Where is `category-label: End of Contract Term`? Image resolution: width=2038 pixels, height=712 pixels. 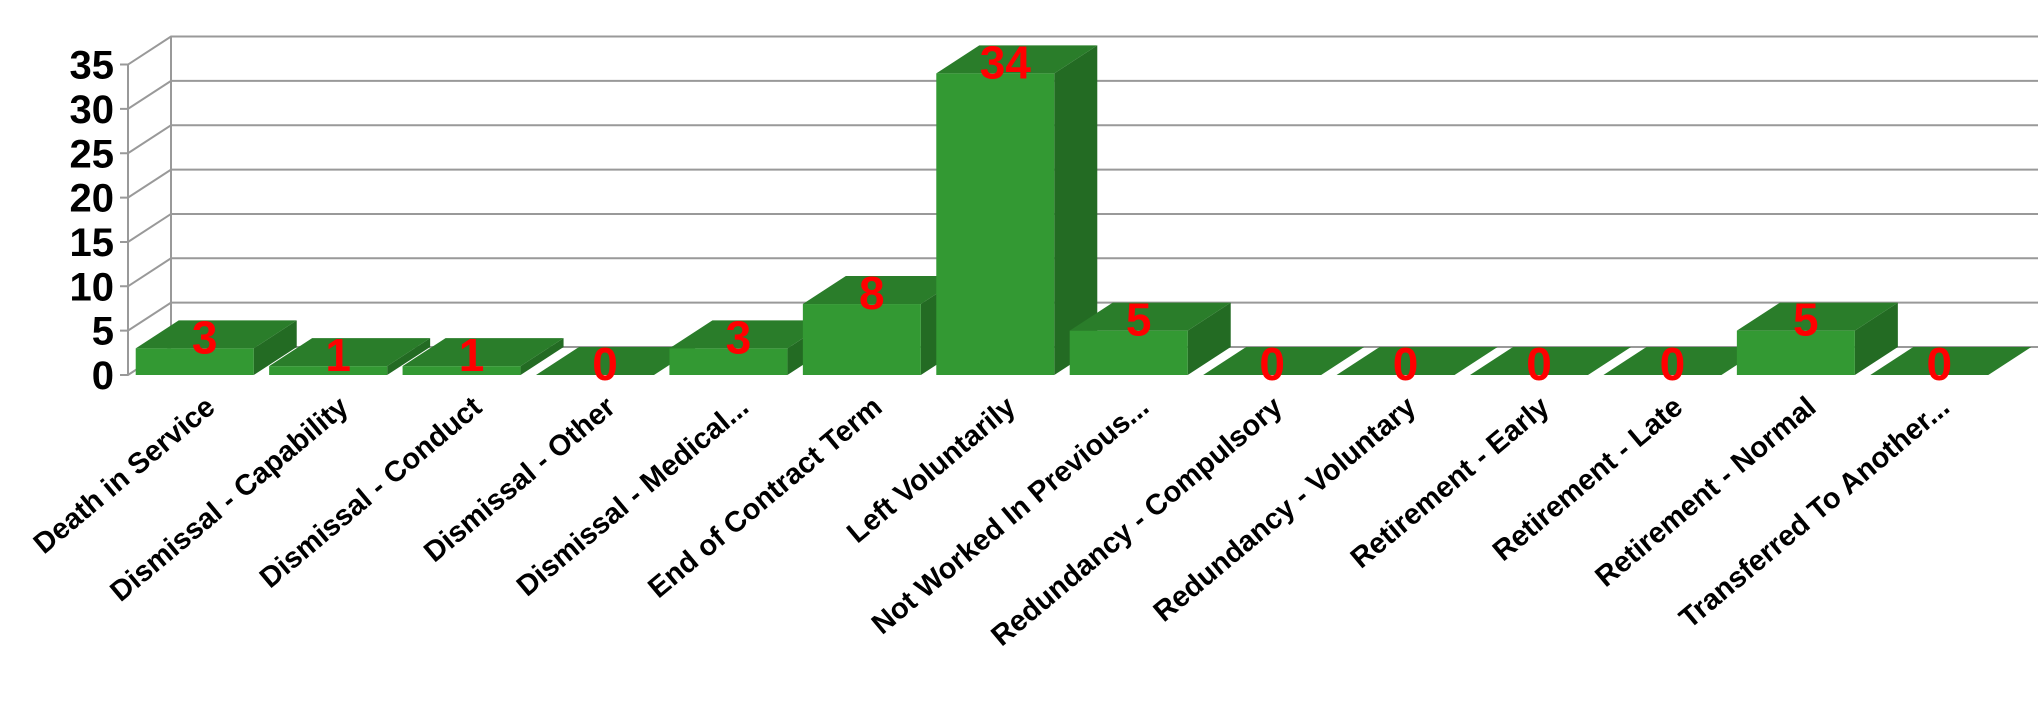 category-label: End of Contract Term is located at coordinates (765, 498).